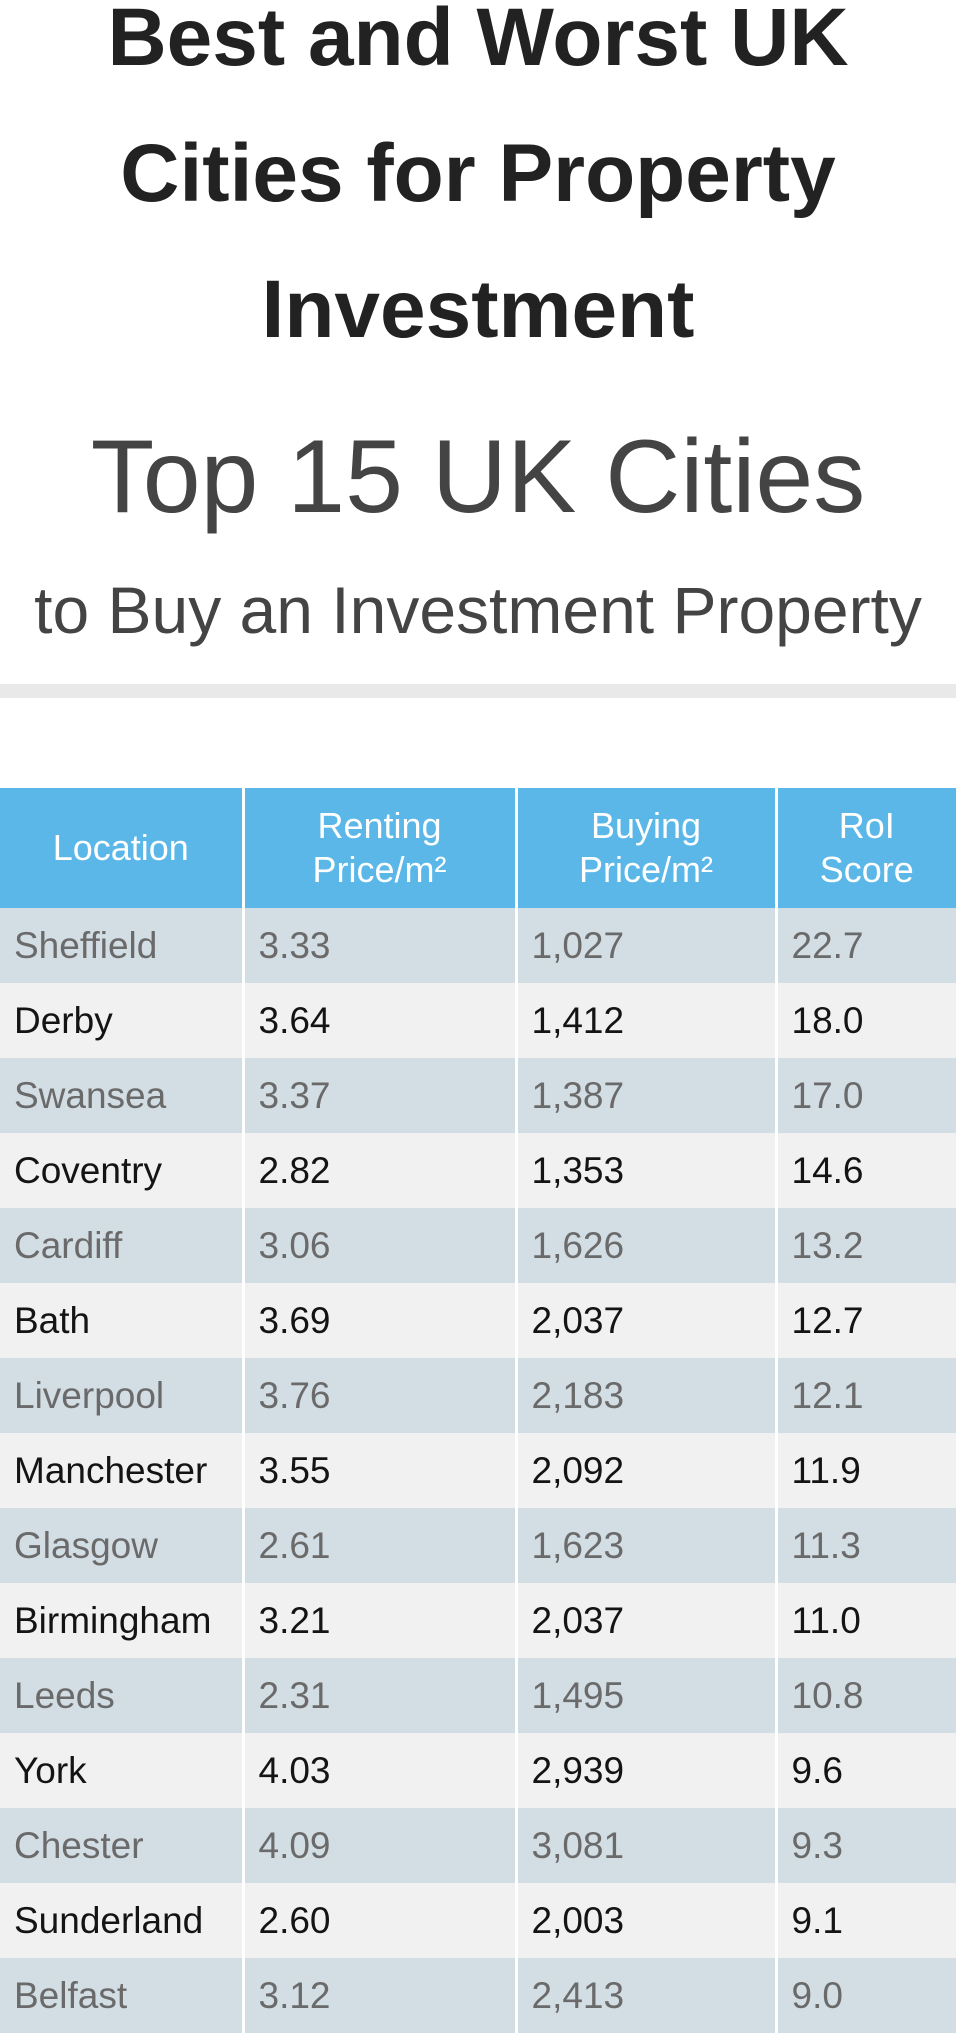 This screenshot has height=2033, width=956. What do you see at coordinates (866, 1695) in the screenshot?
I see `table-cell-roi-score: 10.8` at bounding box center [866, 1695].